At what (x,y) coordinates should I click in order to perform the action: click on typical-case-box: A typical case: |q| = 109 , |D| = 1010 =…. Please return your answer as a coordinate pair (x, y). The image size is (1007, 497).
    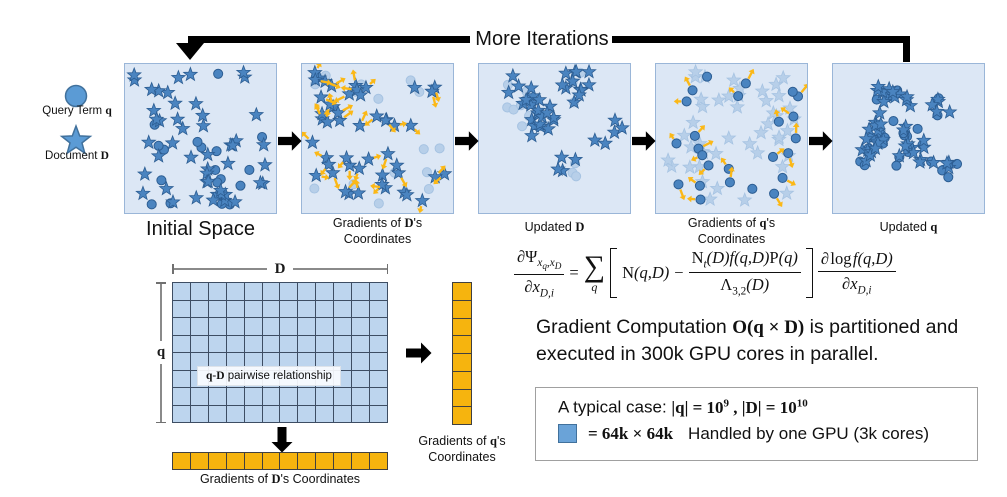
    Looking at the image, I should click on (756, 424).